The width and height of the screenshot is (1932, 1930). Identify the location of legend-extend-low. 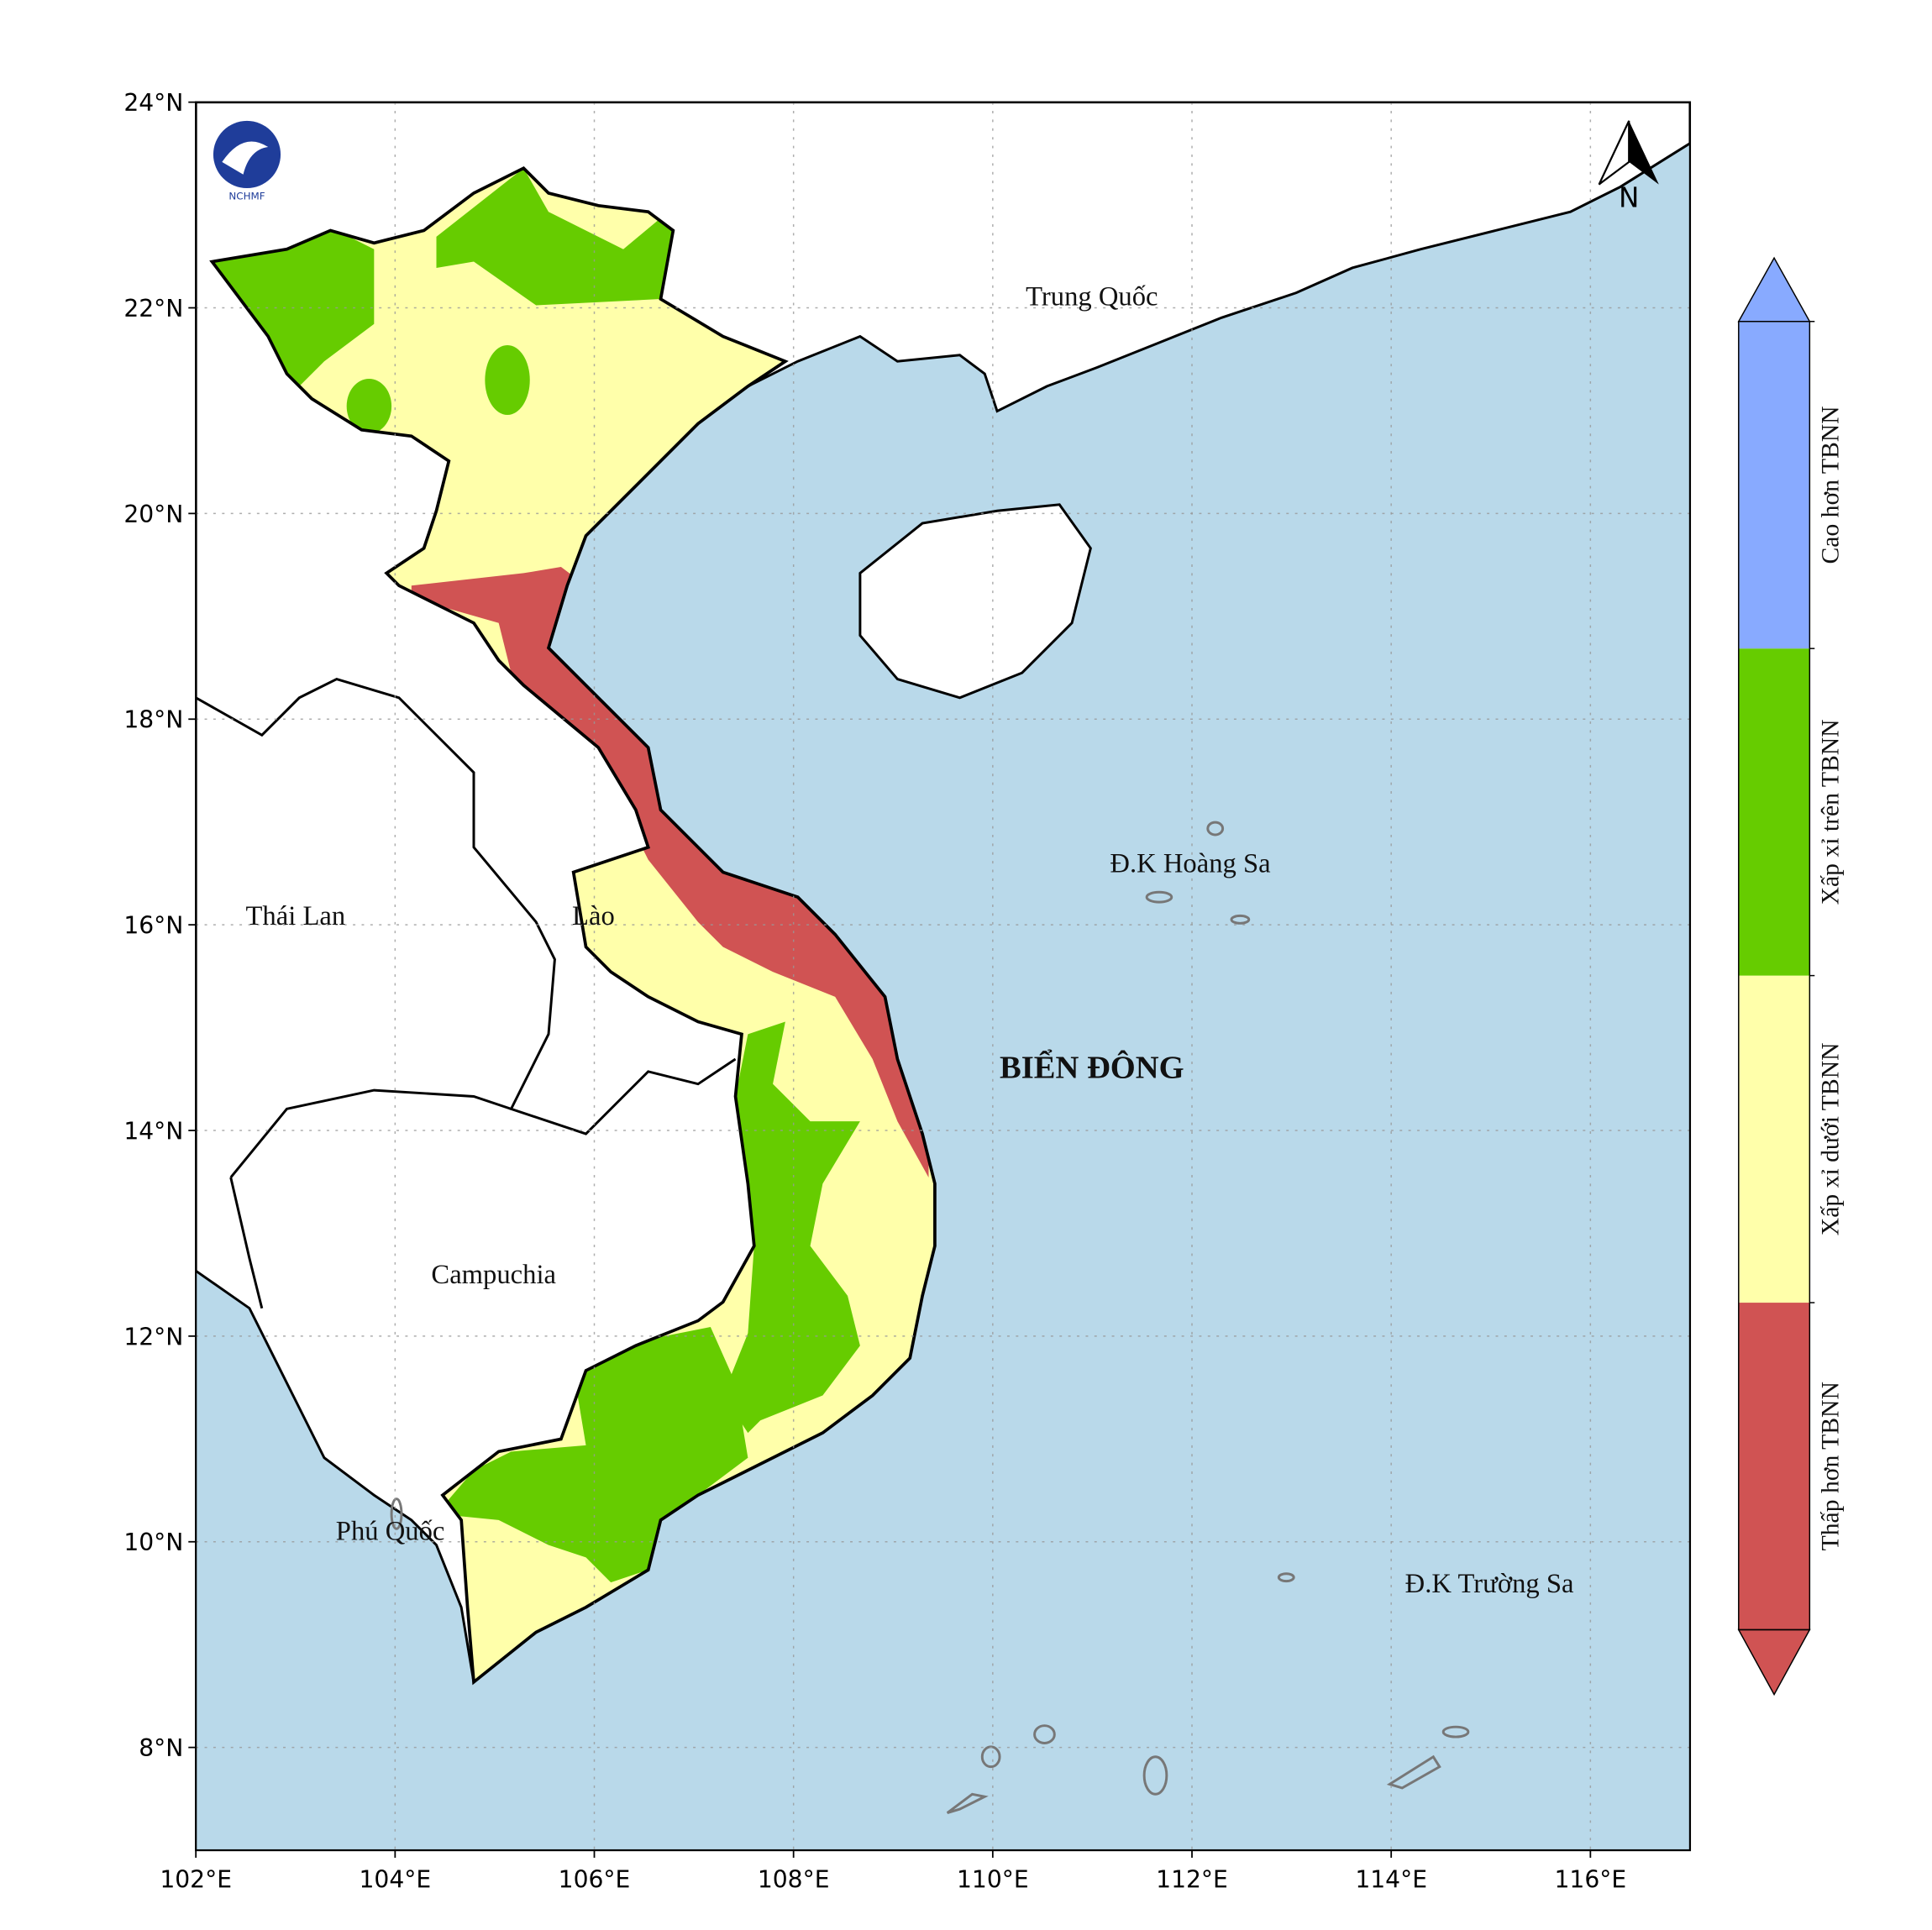
(1774, 1662).